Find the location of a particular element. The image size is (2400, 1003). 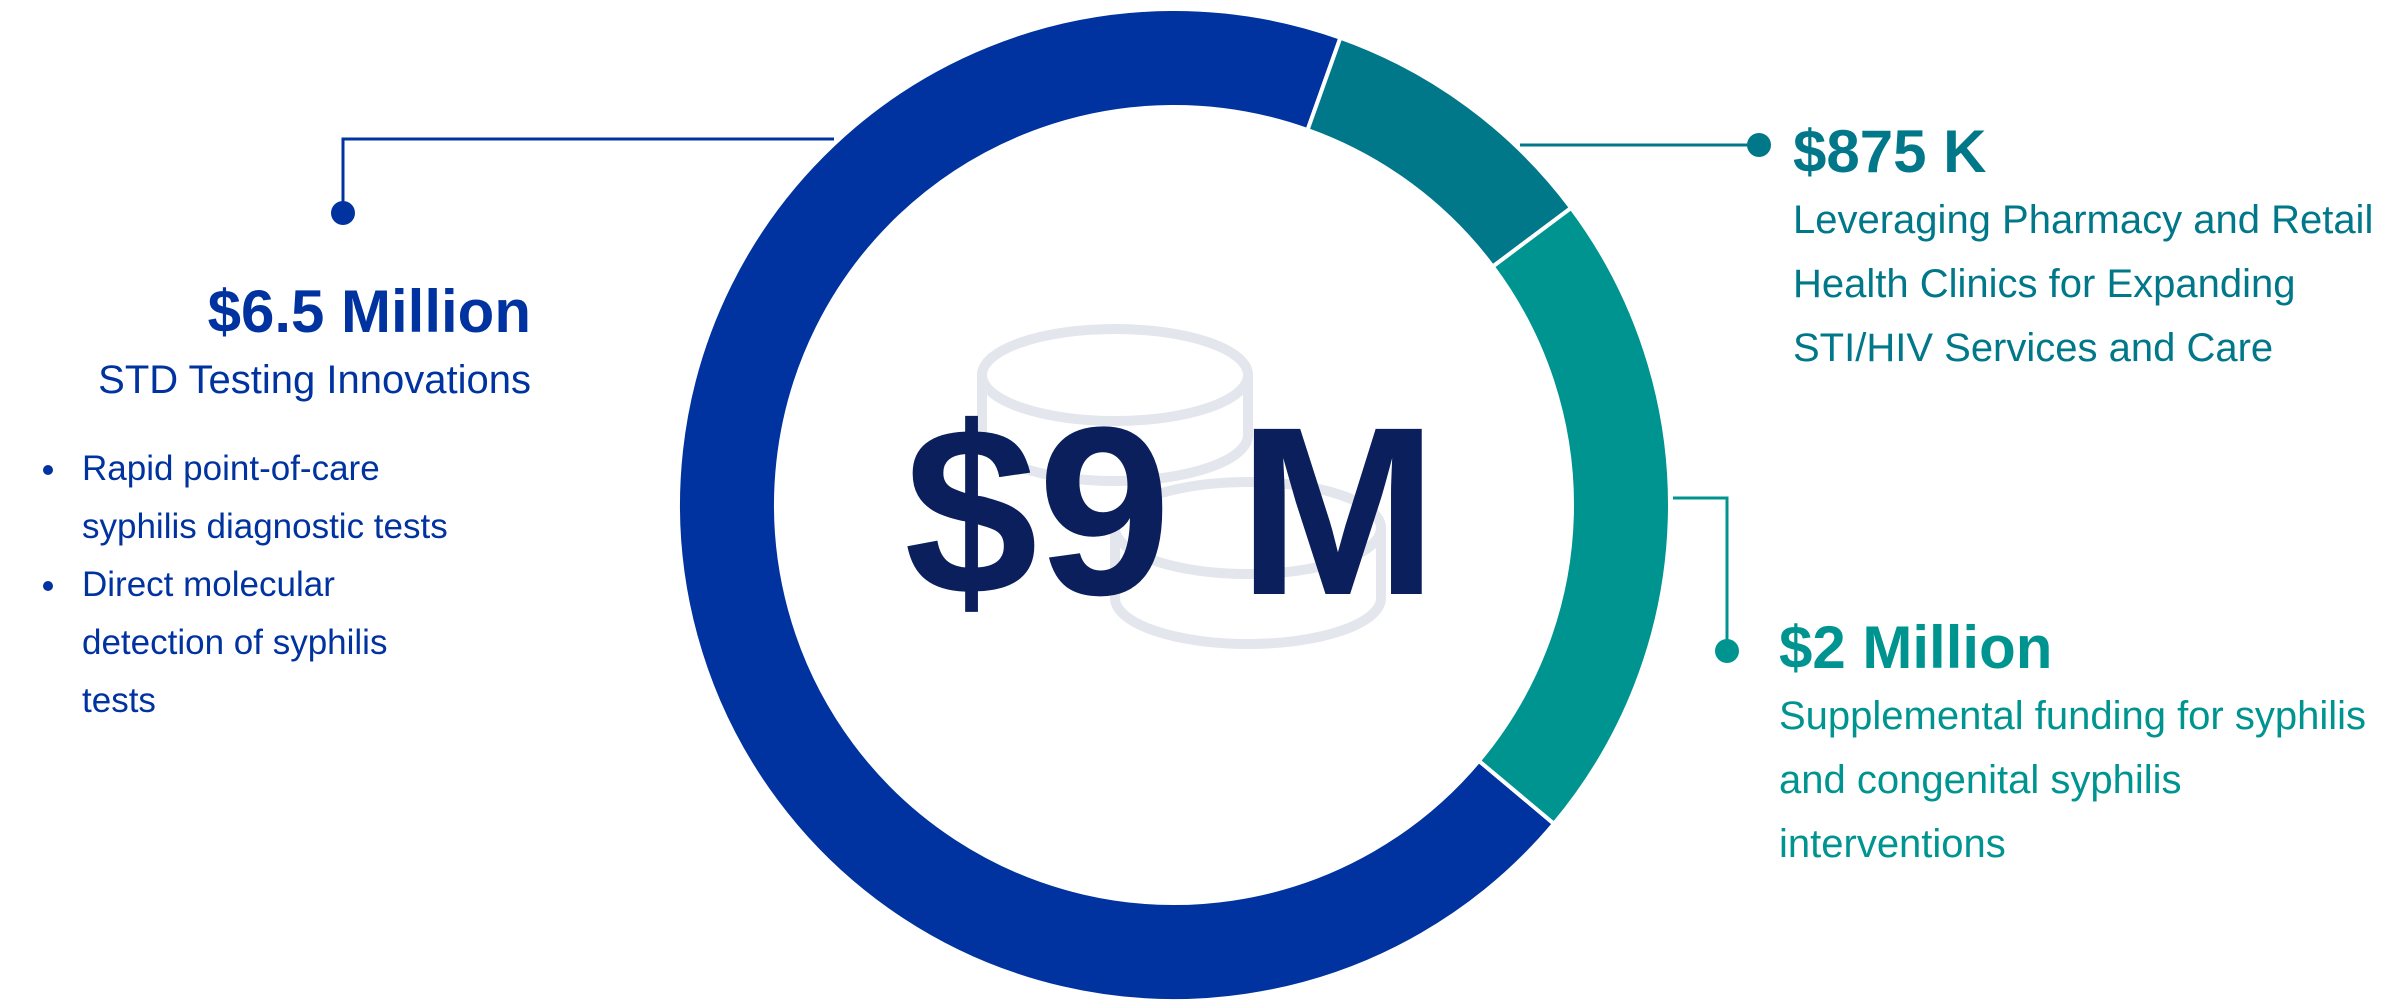

value-label: $2 Million is located at coordinates (1916, 647).